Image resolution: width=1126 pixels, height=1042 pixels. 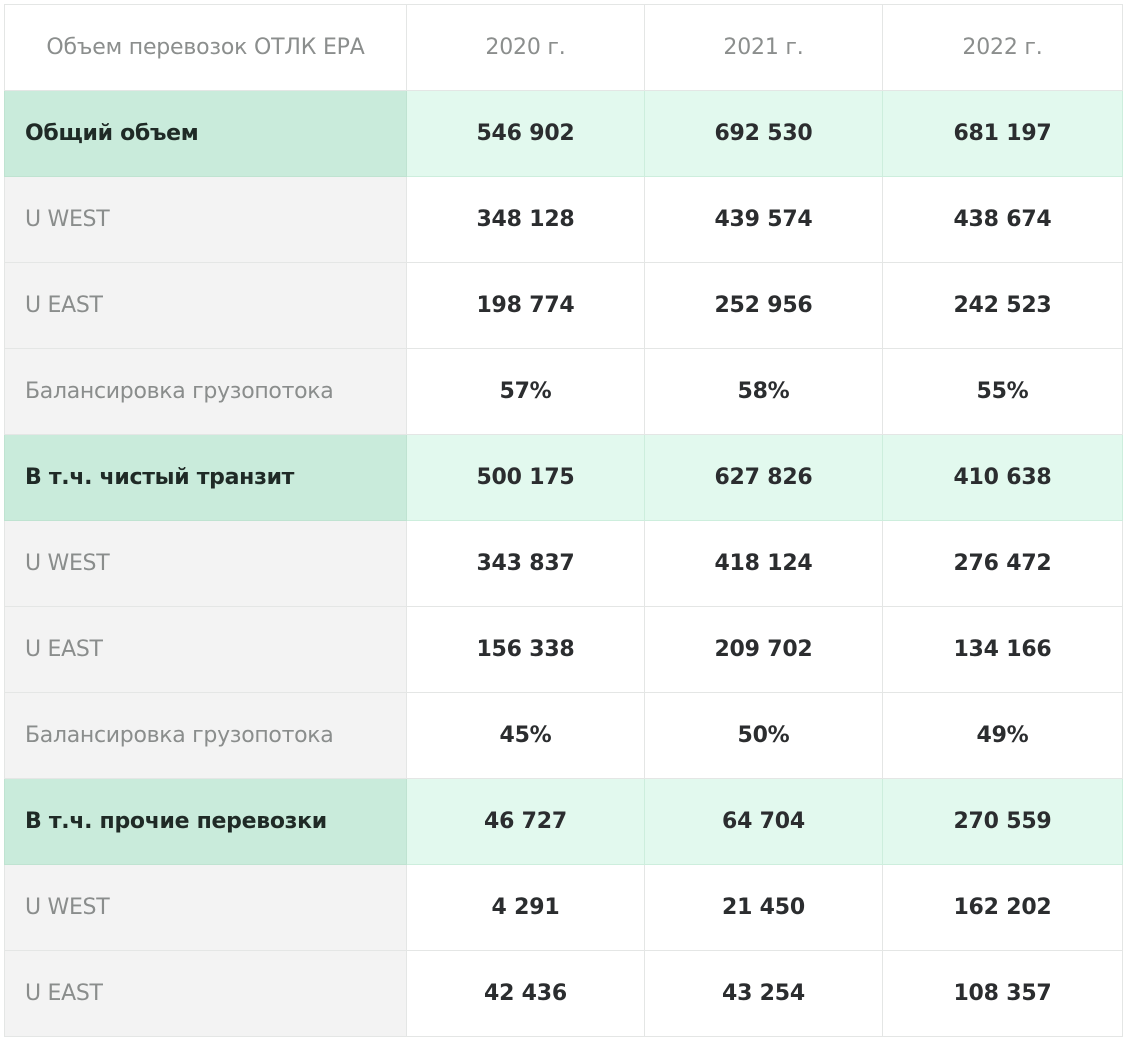 What do you see at coordinates (763, 735) in the screenshot?
I see `cell-2021: 50%` at bounding box center [763, 735].